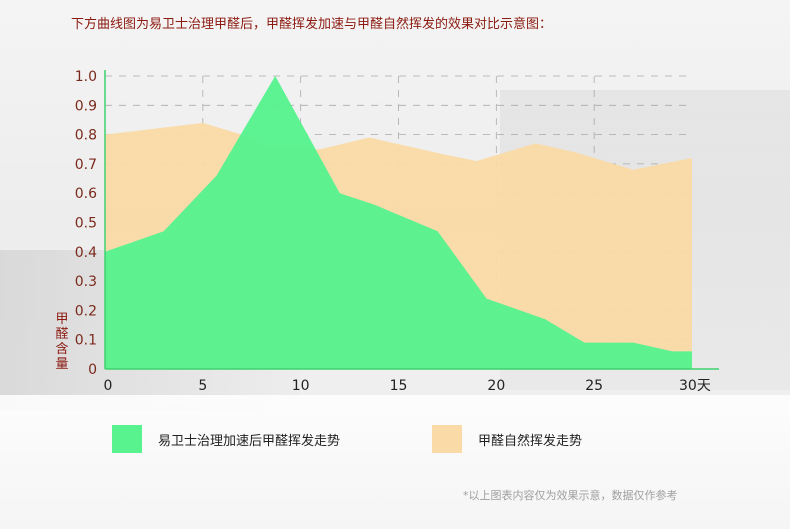 Image resolution: width=790 pixels, height=529 pixels. I want to click on y-tick-label: 0.6, so click(86, 194).